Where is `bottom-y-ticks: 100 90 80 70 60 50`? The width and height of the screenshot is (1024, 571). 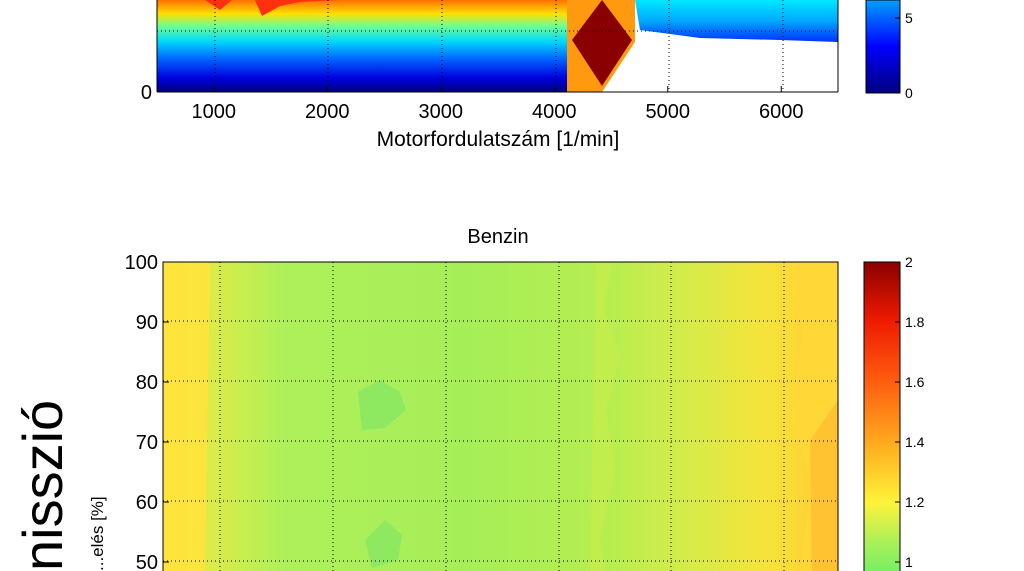
bottom-y-ticks: 100 90 80 70 60 50 is located at coordinates (147, 411).